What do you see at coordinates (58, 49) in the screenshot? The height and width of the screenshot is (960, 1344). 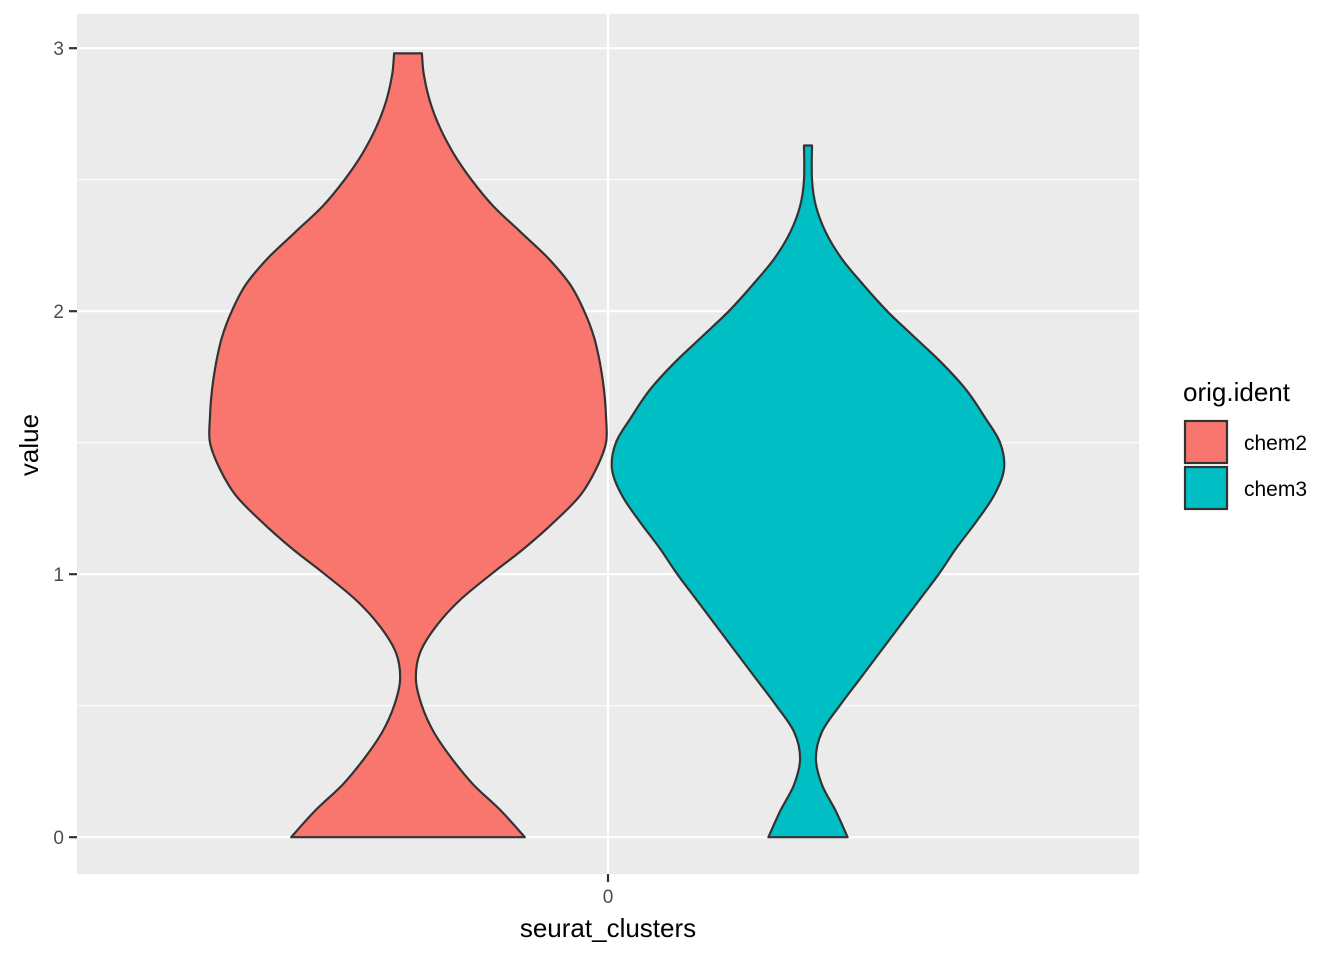 I see `y-tick-label: 3` at bounding box center [58, 49].